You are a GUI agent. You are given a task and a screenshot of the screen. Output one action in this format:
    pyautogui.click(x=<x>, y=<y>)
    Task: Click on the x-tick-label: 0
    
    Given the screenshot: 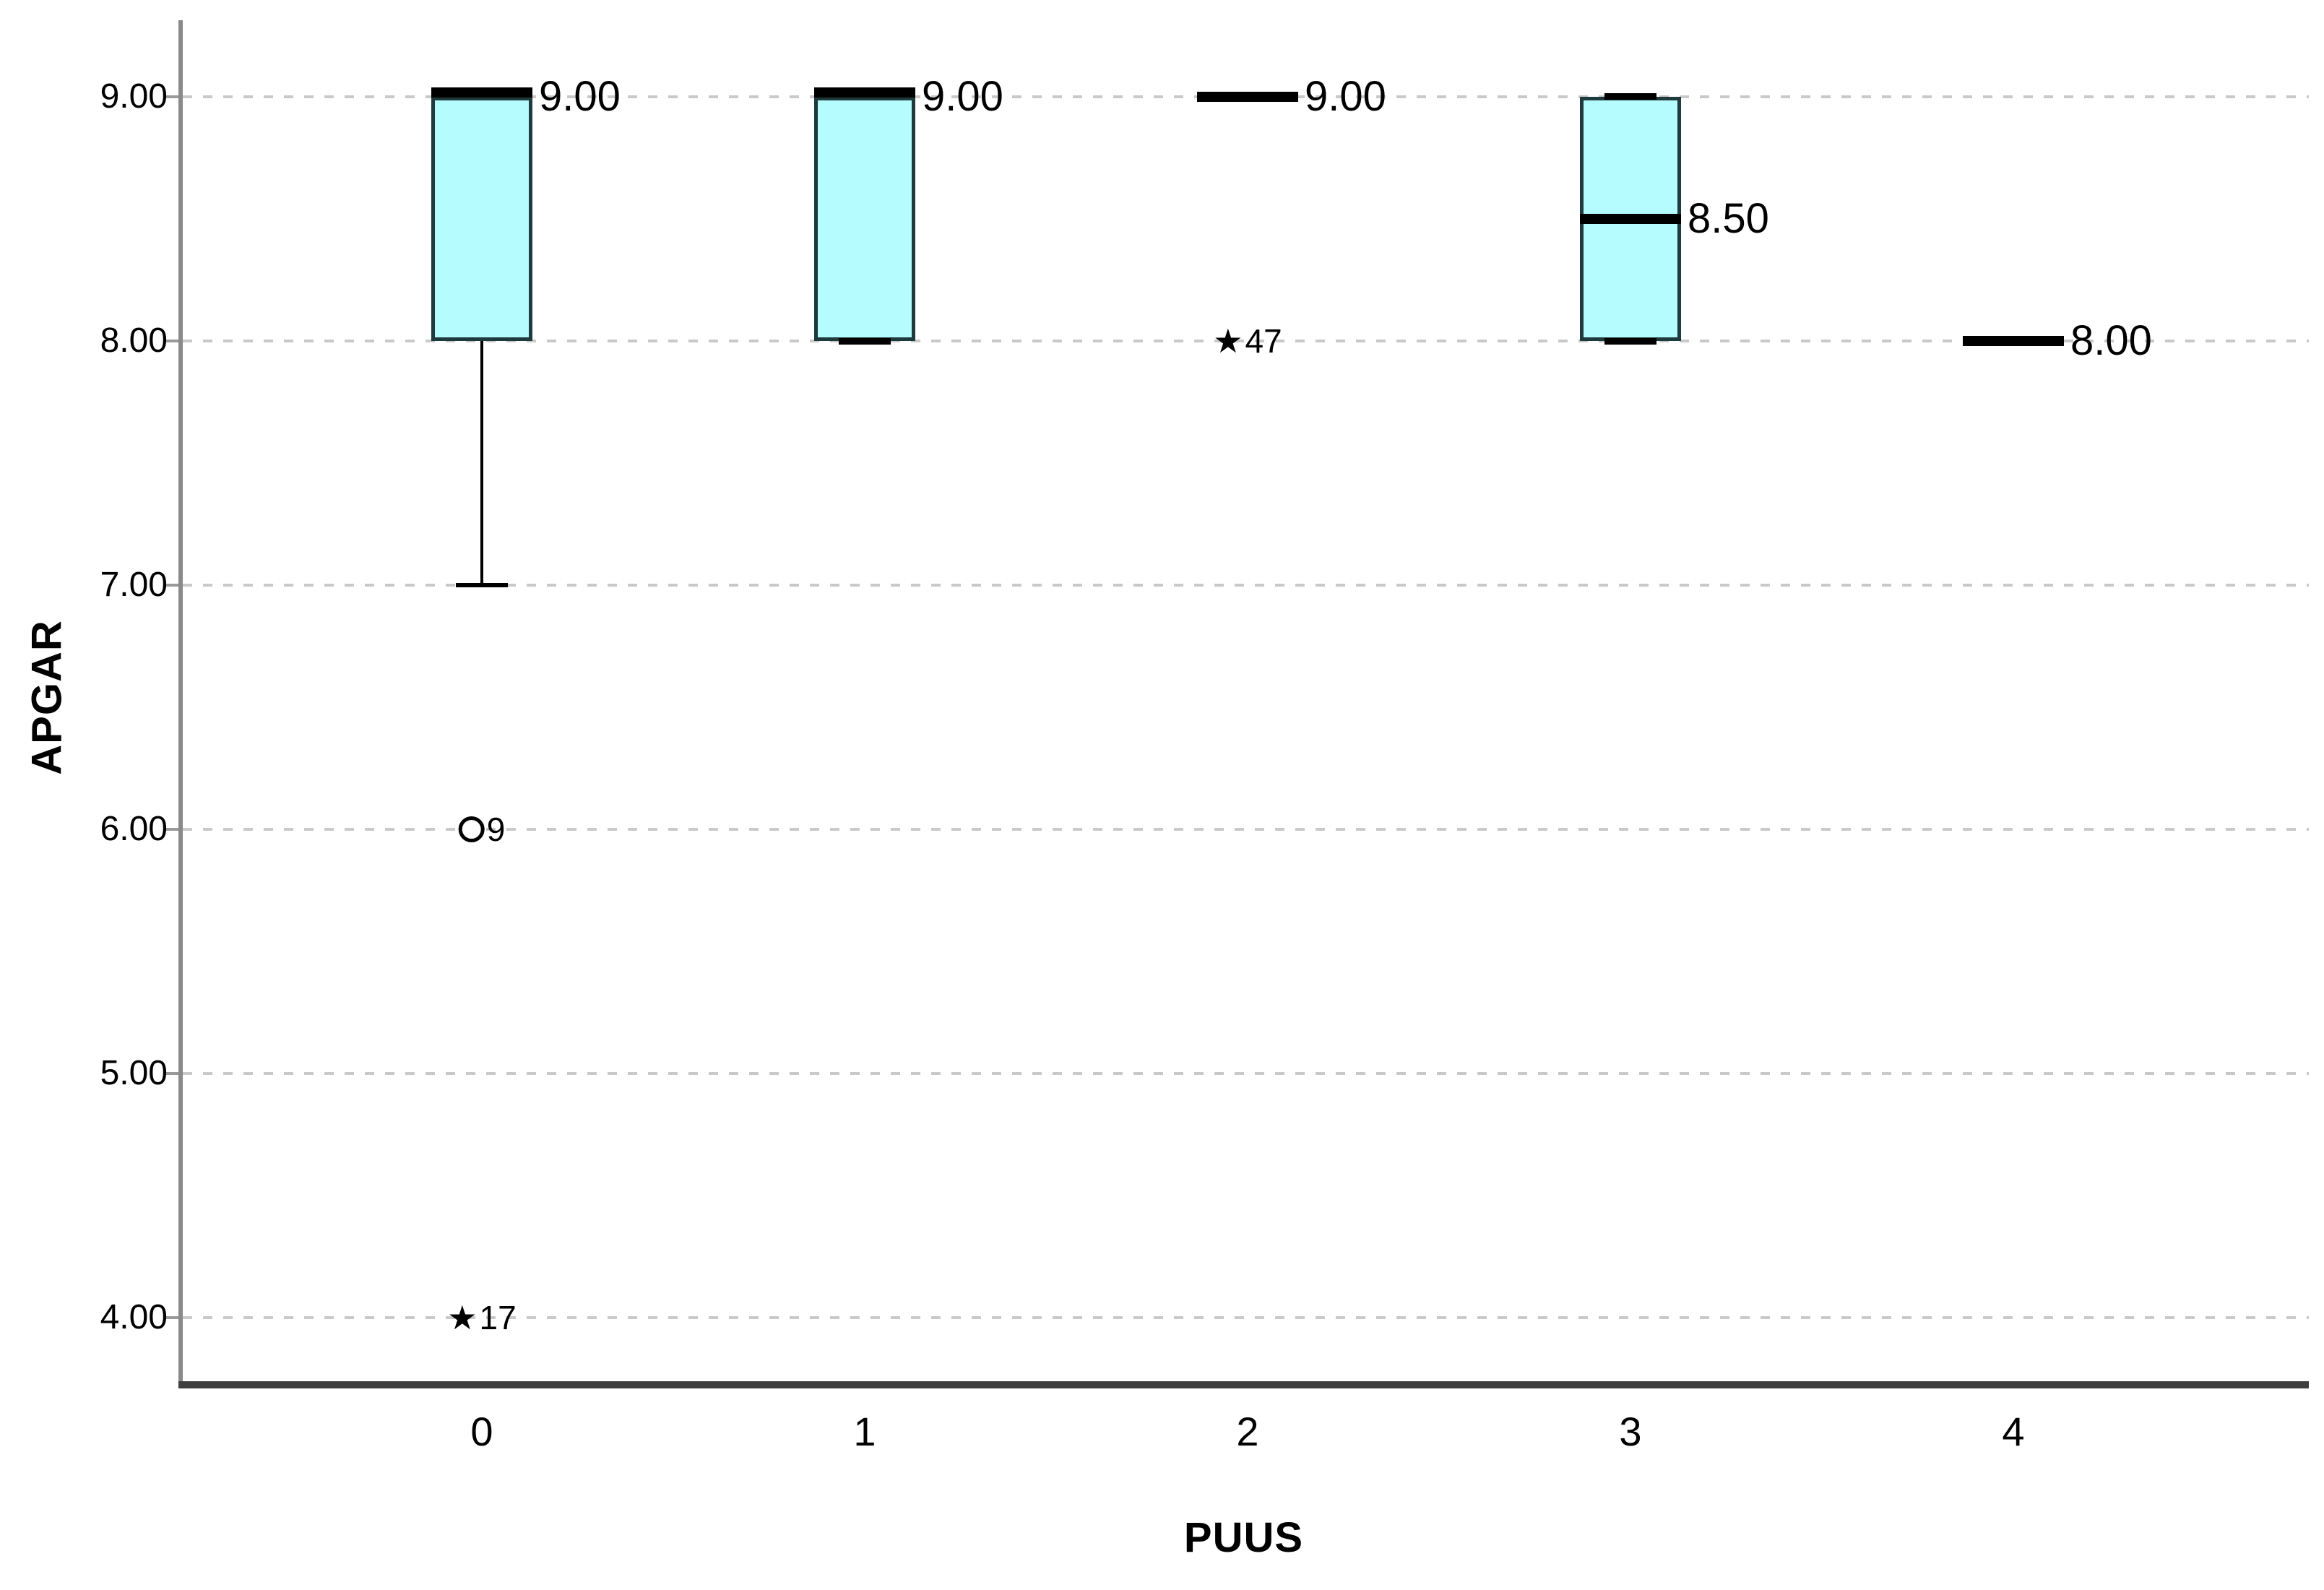 What is the action you would take?
    pyautogui.click(x=481, y=1431)
    